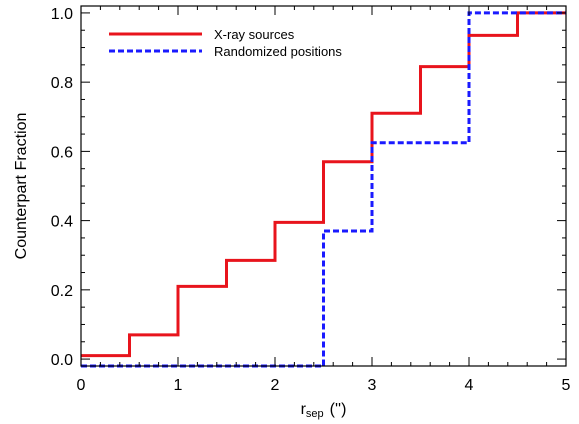  Describe the element at coordinates (278, 51) in the screenshot. I see `legend-label: Randomized positions` at that location.